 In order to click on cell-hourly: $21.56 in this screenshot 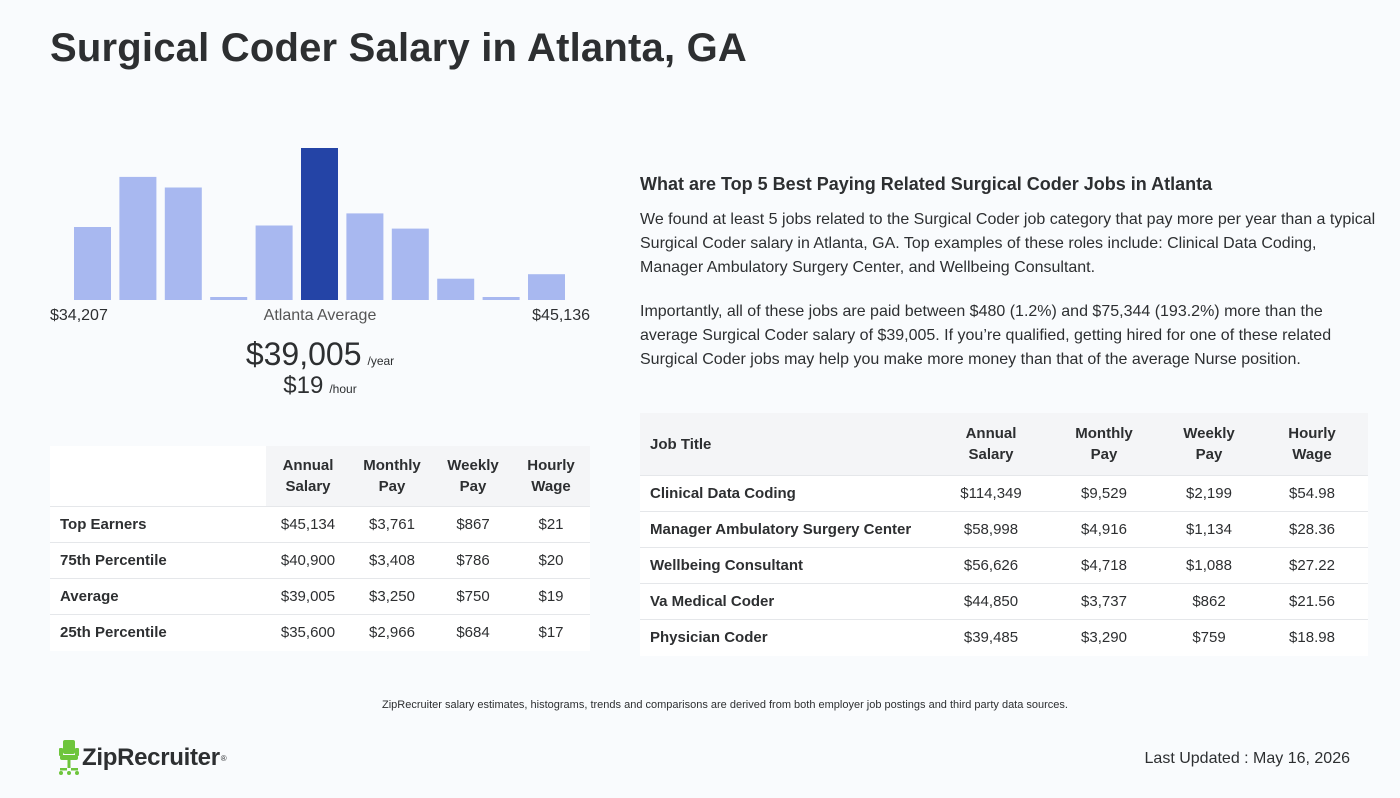, I will do `click(1312, 601)`.